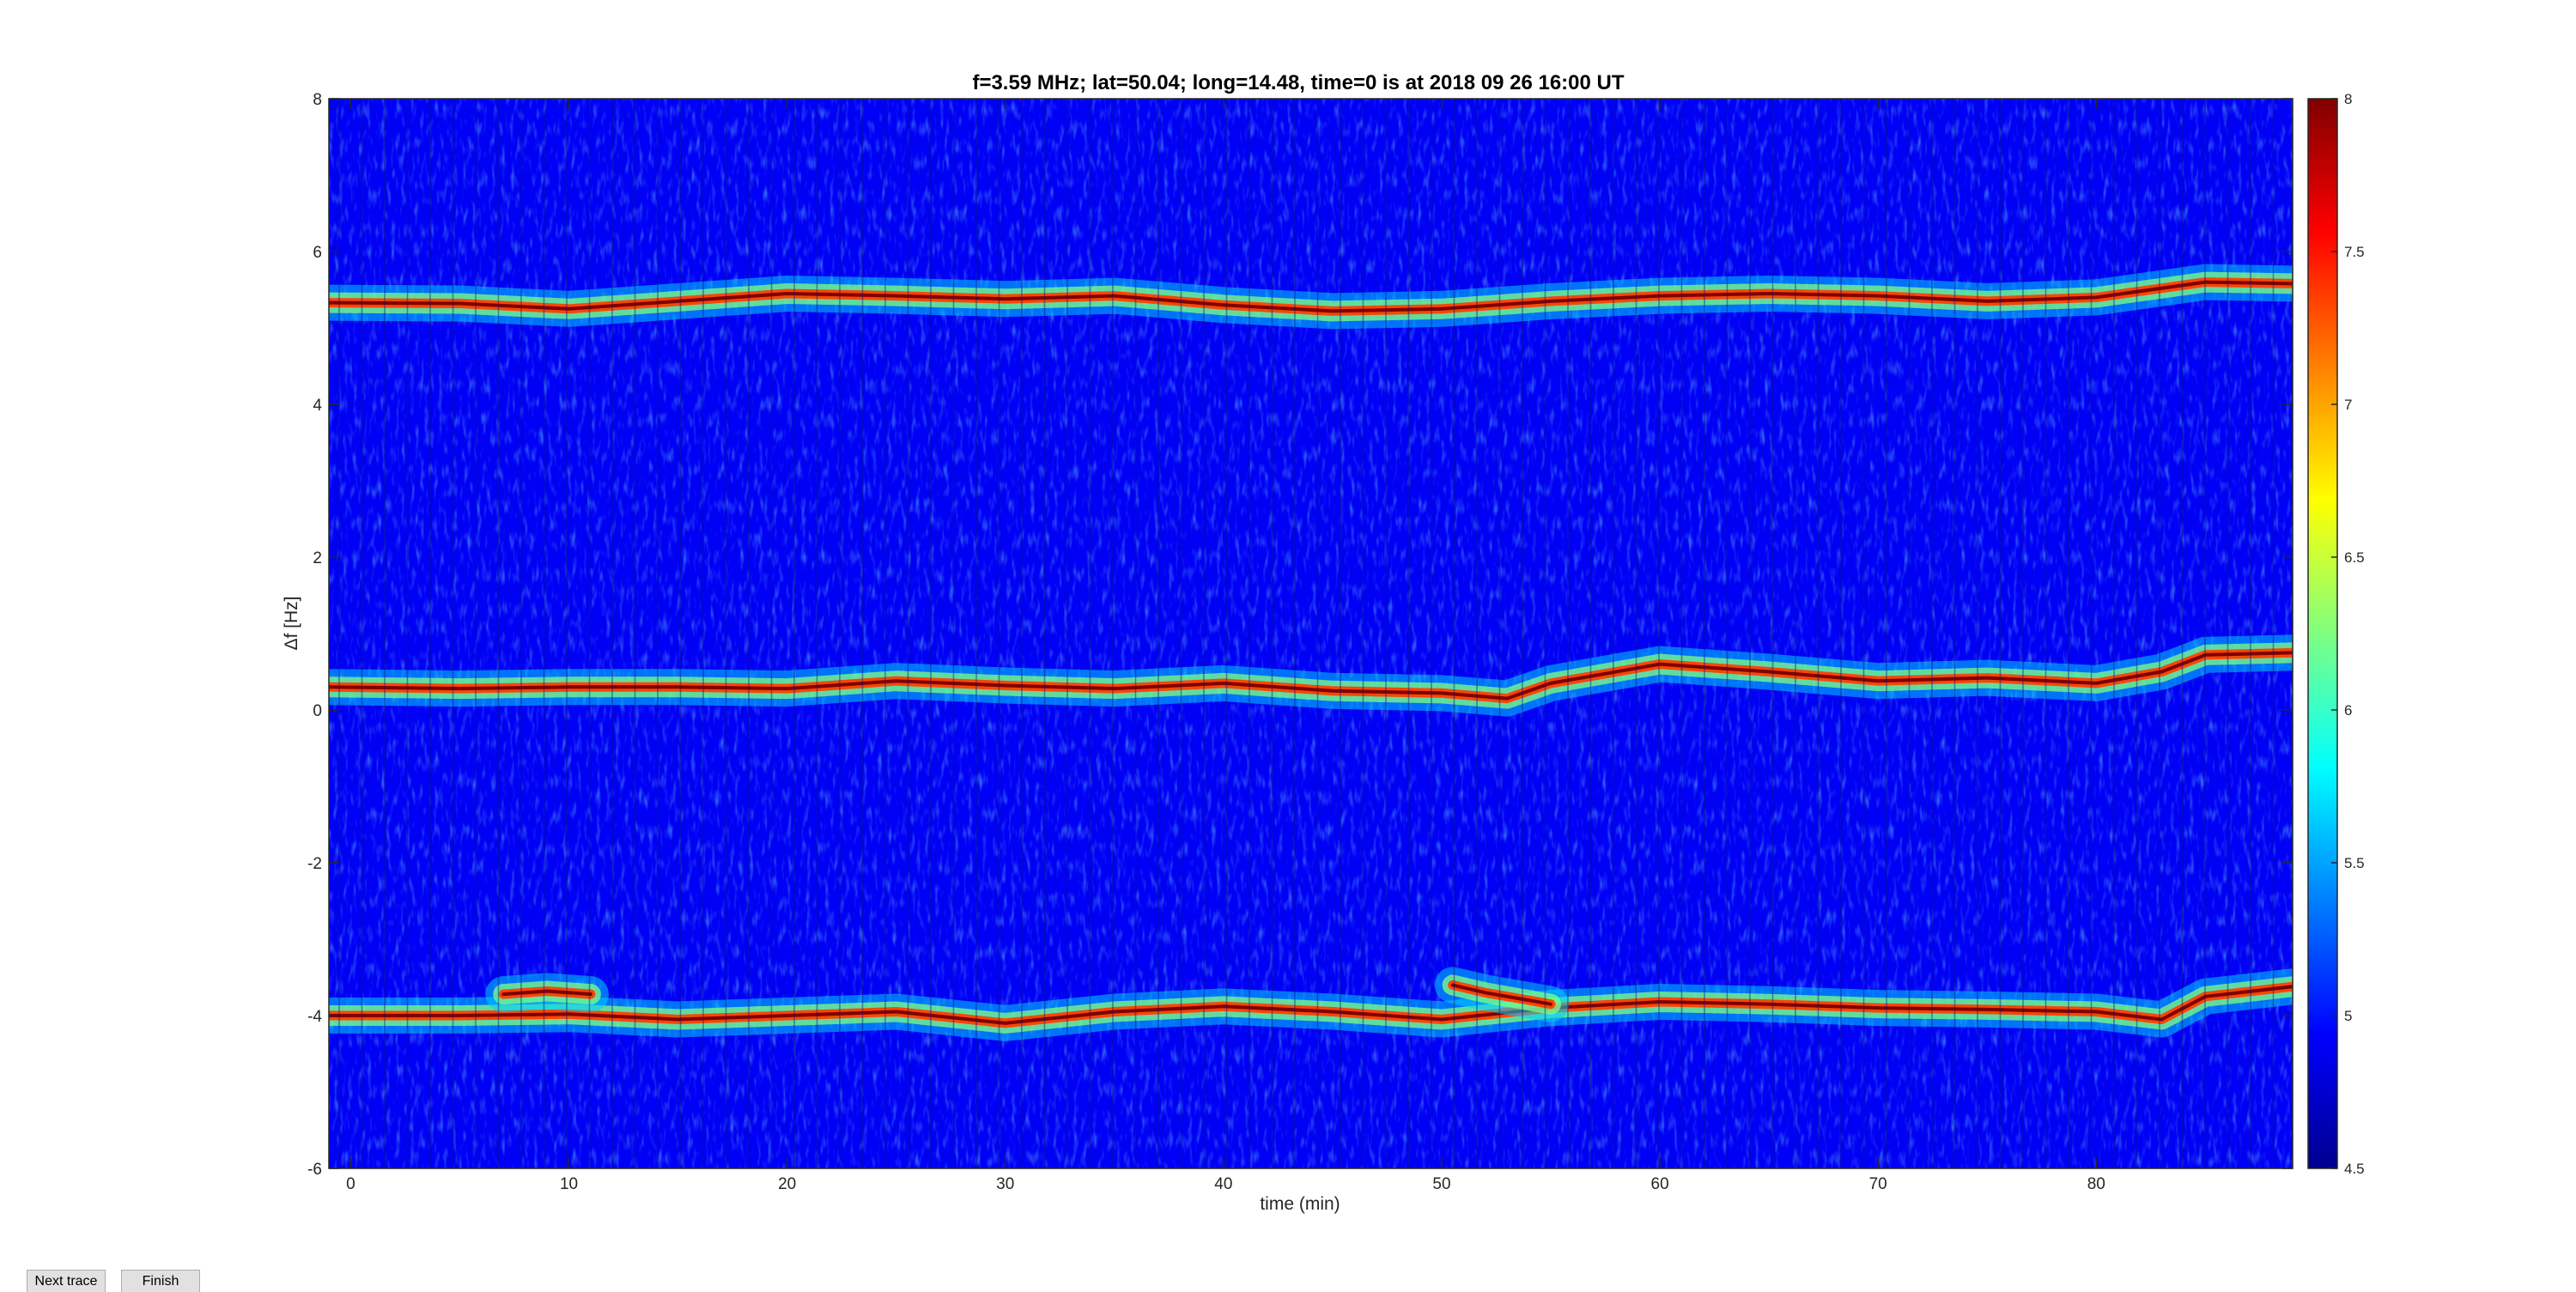  I want to click on x-tick-label: 60, so click(1660, 1184).